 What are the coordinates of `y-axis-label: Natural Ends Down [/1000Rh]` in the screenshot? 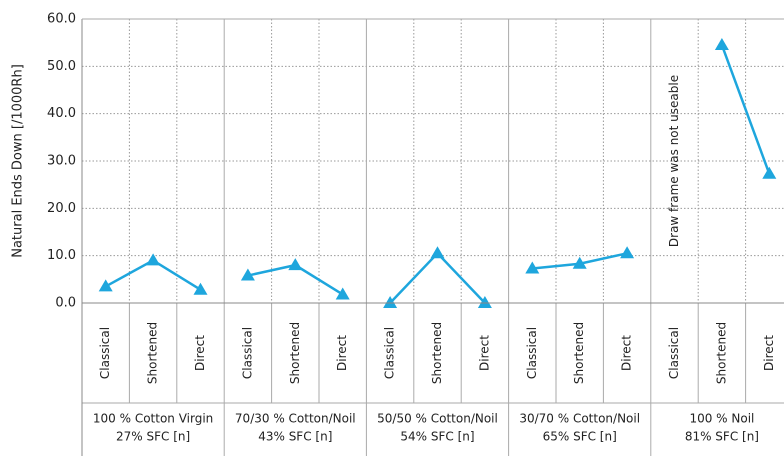 It's located at (18, 161).